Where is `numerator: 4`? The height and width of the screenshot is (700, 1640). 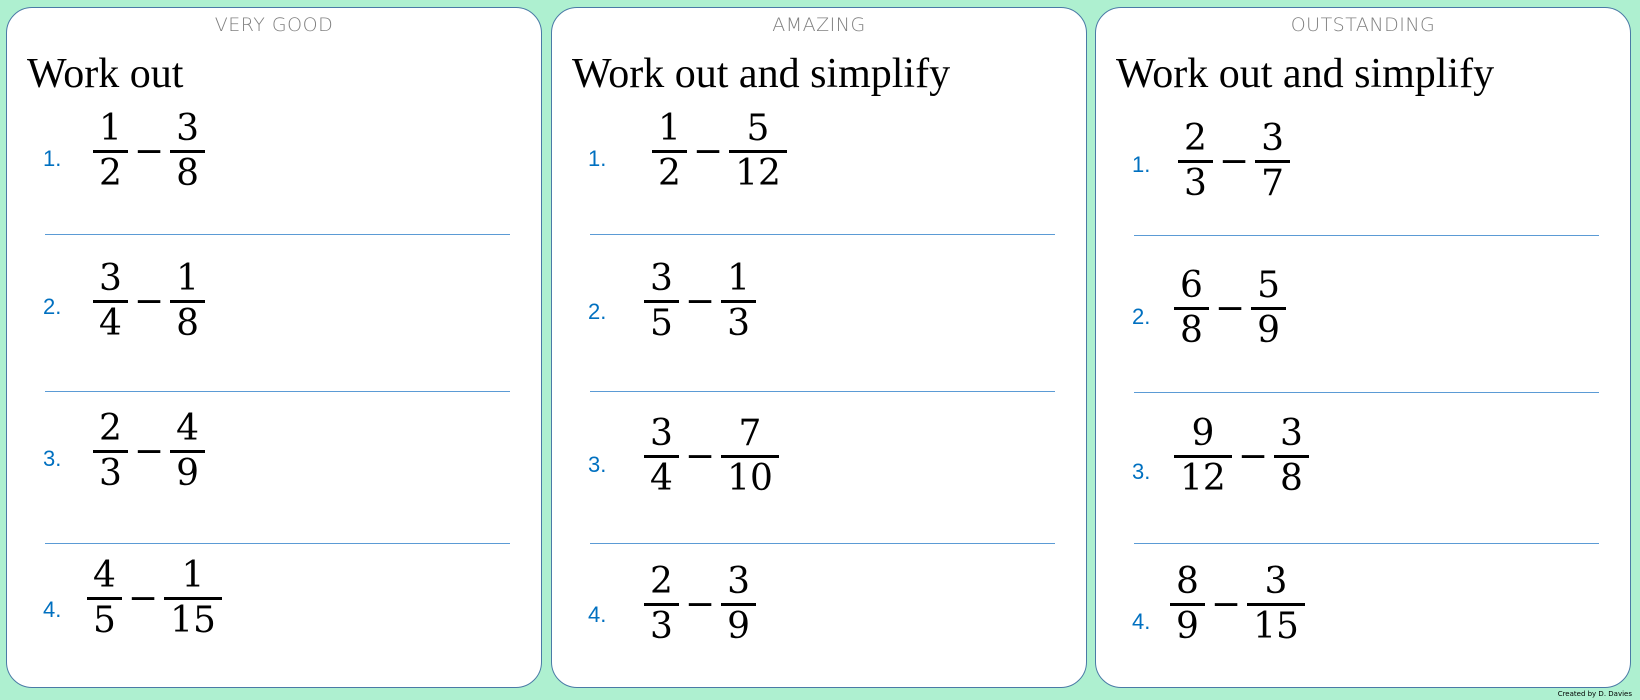
numerator: 4 is located at coordinates (187, 428).